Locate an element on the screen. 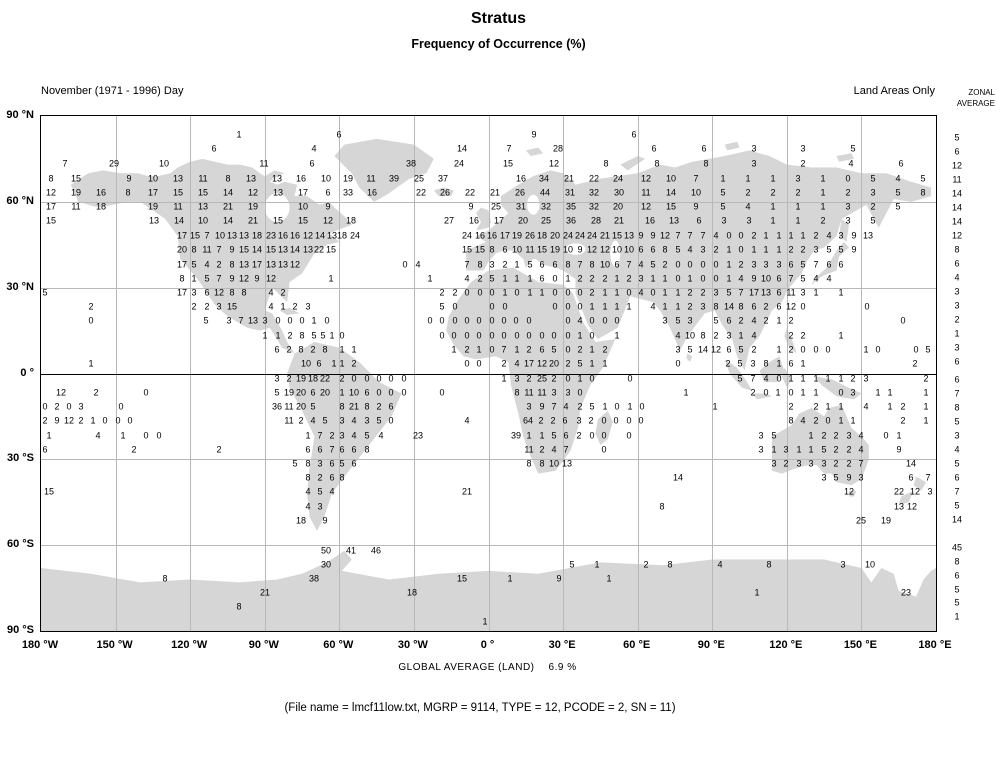 Image resolution: width=997 pixels, height=760 pixels. grid-value: 25 is located at coordinates (542, 378).